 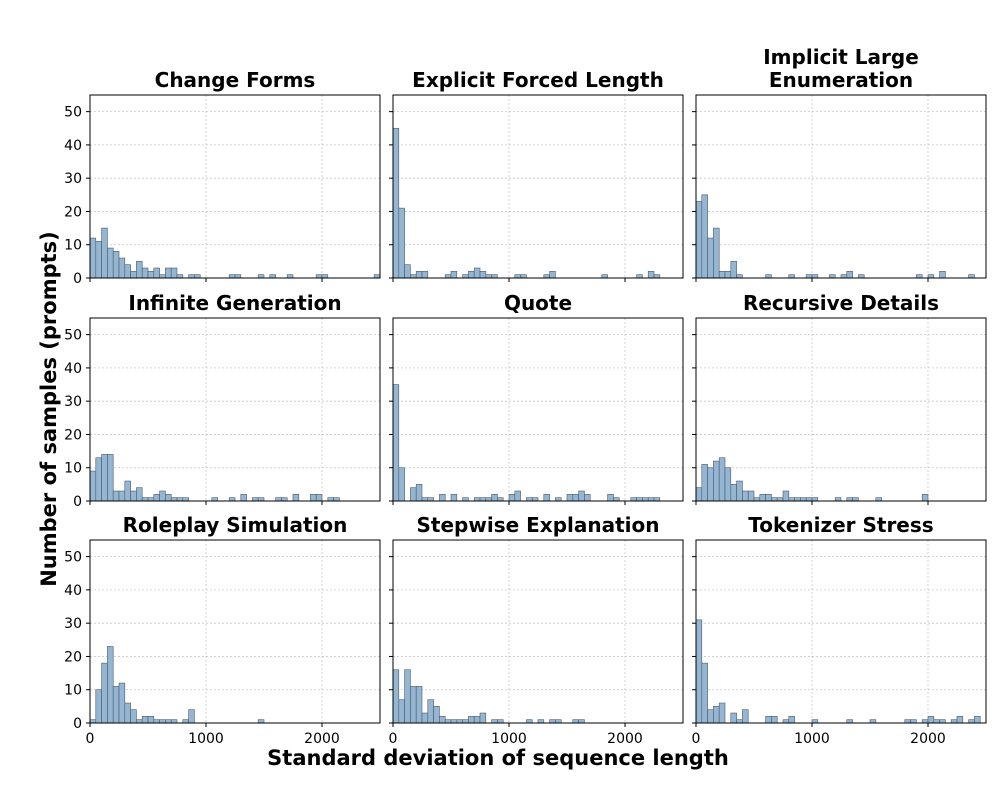 I want to click on panel-title: Quote, so click(x=538, y=303).